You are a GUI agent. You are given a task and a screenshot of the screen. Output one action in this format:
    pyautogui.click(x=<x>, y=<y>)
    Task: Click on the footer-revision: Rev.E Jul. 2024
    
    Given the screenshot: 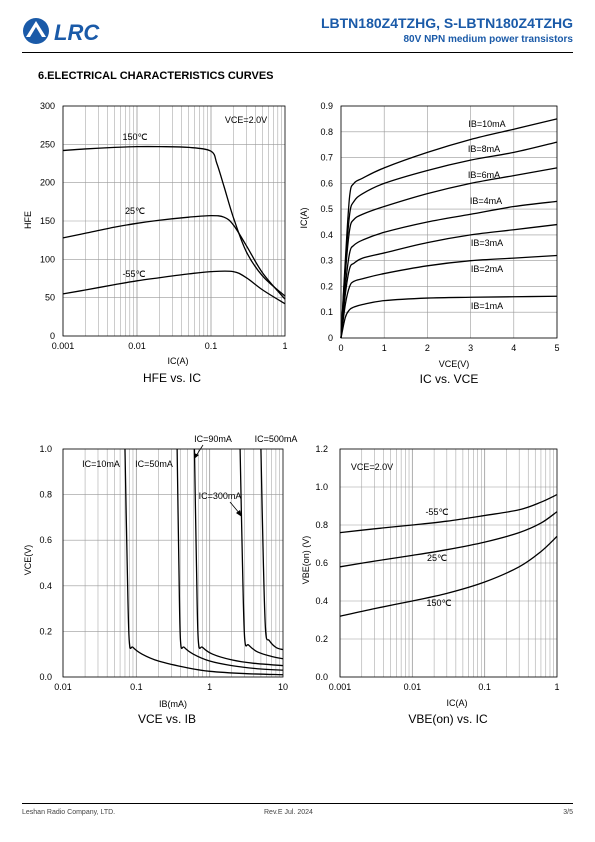 What is the action you would take?
    pyautogui.click(x=288, y=812)
    